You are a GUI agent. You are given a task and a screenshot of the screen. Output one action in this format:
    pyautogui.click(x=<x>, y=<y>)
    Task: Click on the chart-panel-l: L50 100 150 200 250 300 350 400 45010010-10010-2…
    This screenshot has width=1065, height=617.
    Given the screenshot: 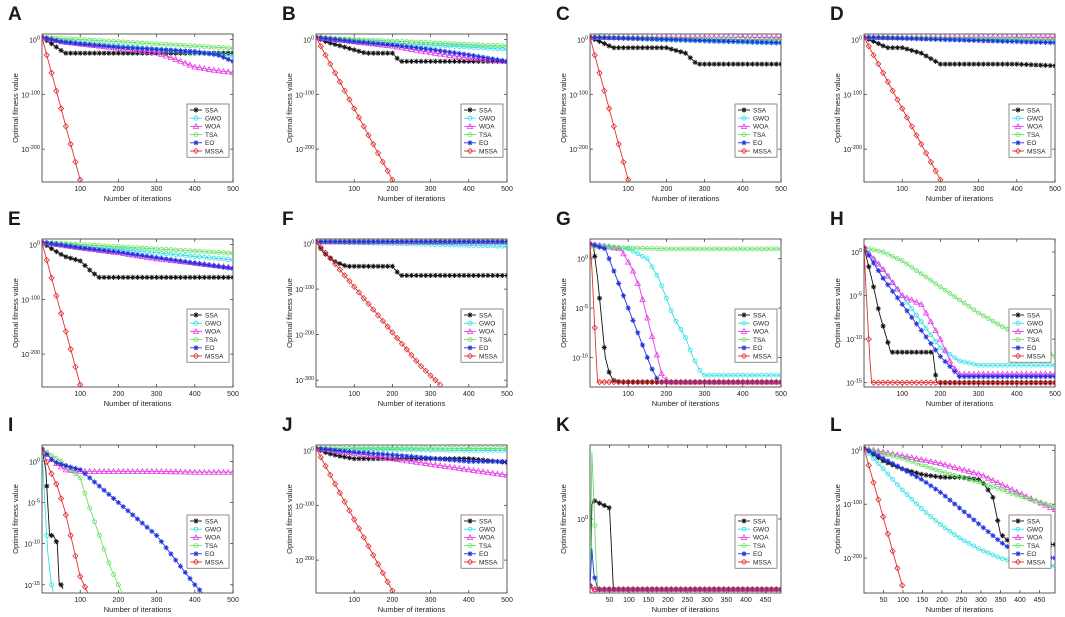 What is the action you would take?
    pyautogui.click(x=943, y=514)
    